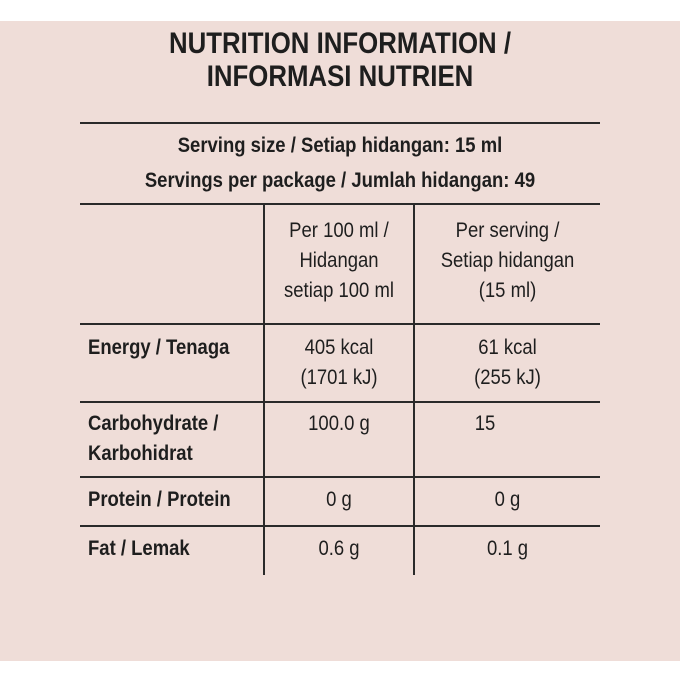 The height and width of the screenshot is (680, 680). What do you see at coordinates (340, 76) in the screenshot?
I see `title-line-2: INFORMASI NUTRIEN` at bounding box center [340, 76].